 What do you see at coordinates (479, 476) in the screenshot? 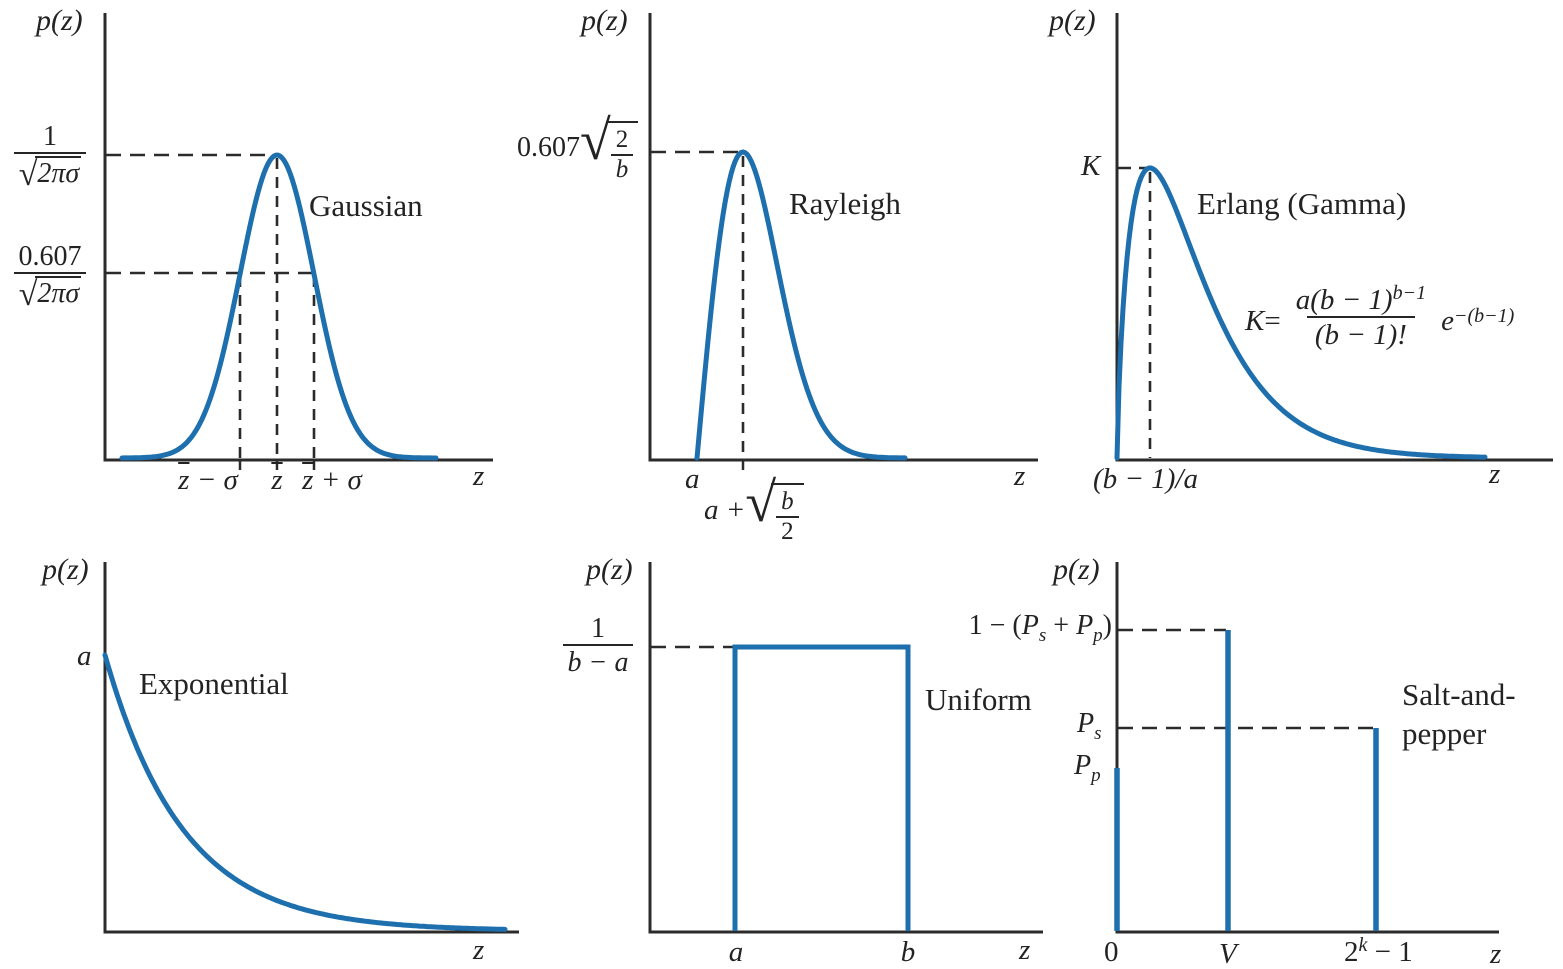
I see `gaussian-xaxis-title: z` at bounding box center [479, 476].